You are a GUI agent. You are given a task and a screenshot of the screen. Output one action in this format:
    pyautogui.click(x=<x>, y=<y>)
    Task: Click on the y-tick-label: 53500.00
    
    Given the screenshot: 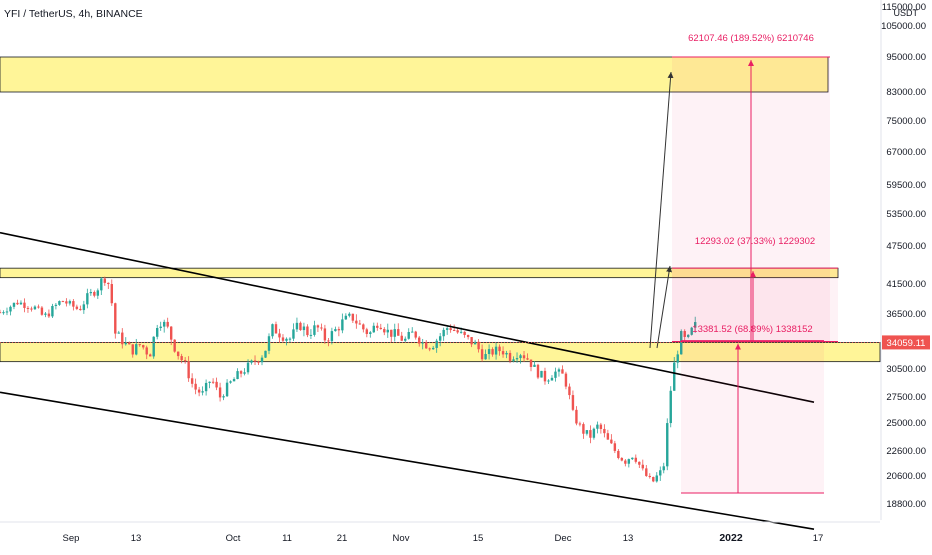 What is the action you would take?
    pyautogui.click(x=906, y=214)
    